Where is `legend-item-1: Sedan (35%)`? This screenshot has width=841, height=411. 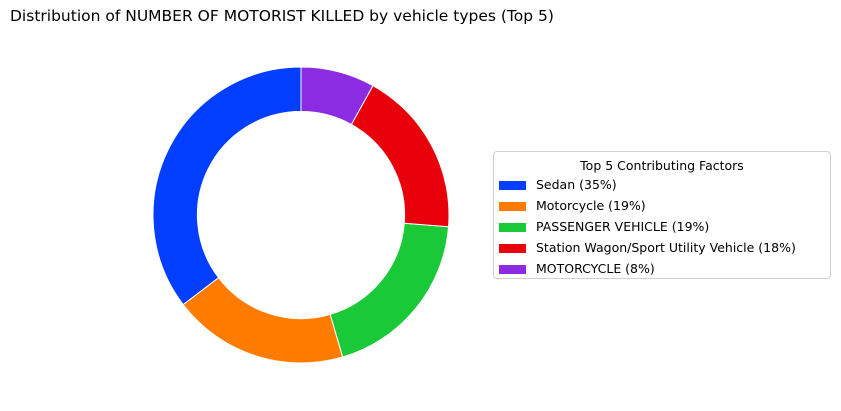 legend-item-1: Sedan (35%) is located at coordinates (558, 185).